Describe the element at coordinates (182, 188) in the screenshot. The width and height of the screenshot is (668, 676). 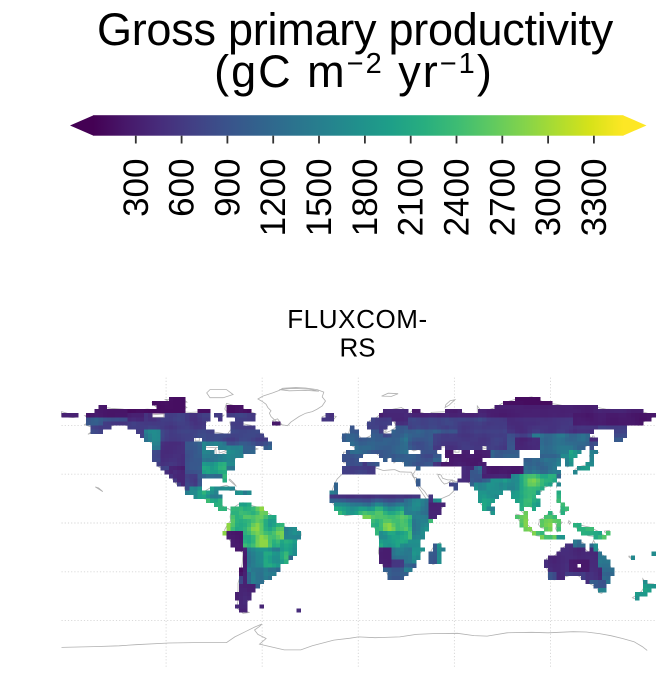
I see `svg-text: 600` at that location.